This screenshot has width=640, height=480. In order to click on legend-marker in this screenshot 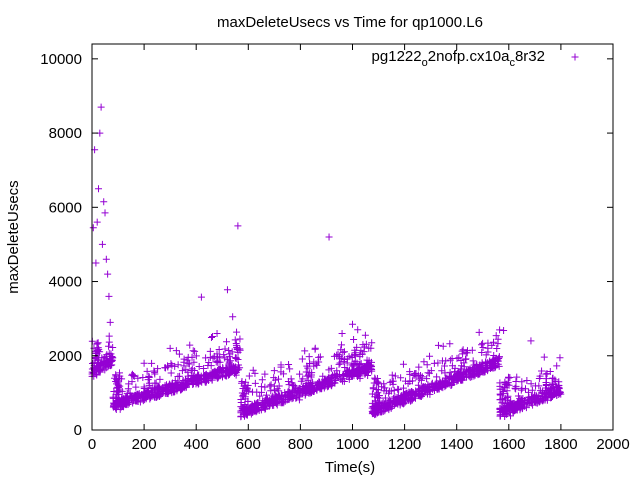, I will do `click(575, 57)`.